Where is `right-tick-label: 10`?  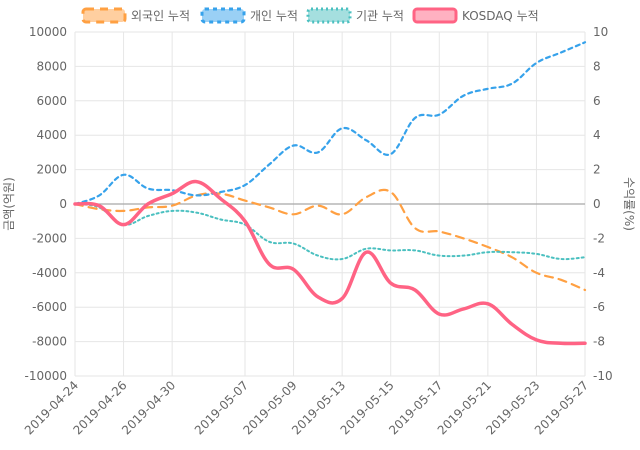 right-tick-label: 10 is located at coordinates (600, 32).